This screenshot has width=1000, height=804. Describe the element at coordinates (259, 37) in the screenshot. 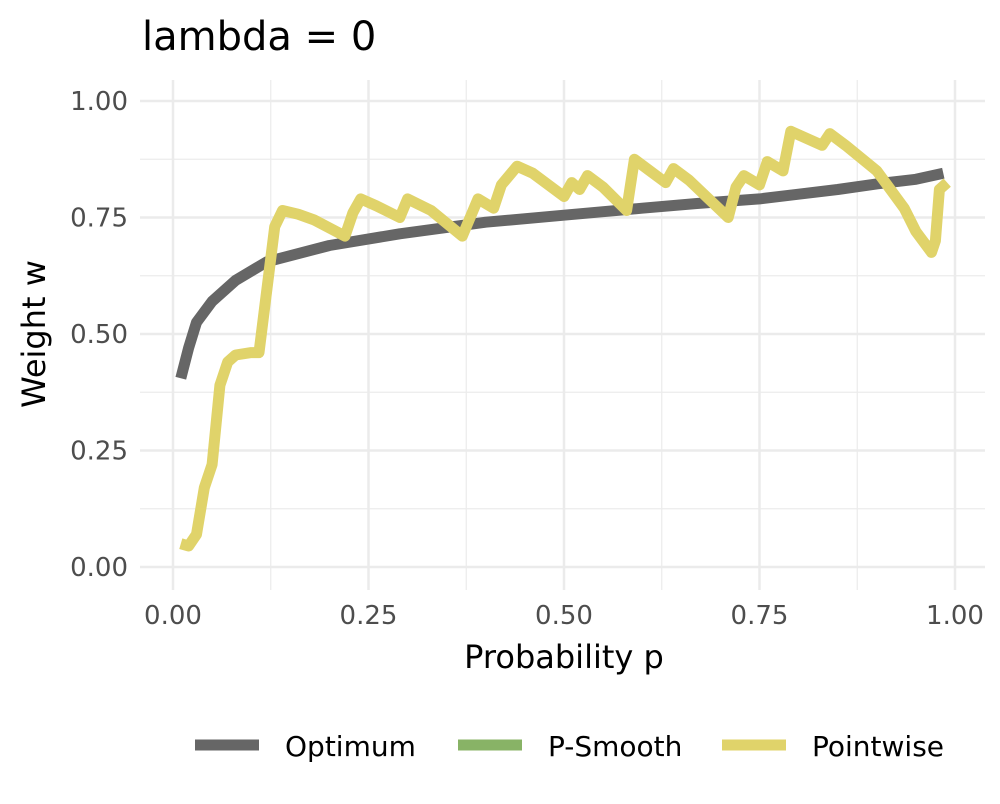

I see `chart-title: lambda = 0` at that location.